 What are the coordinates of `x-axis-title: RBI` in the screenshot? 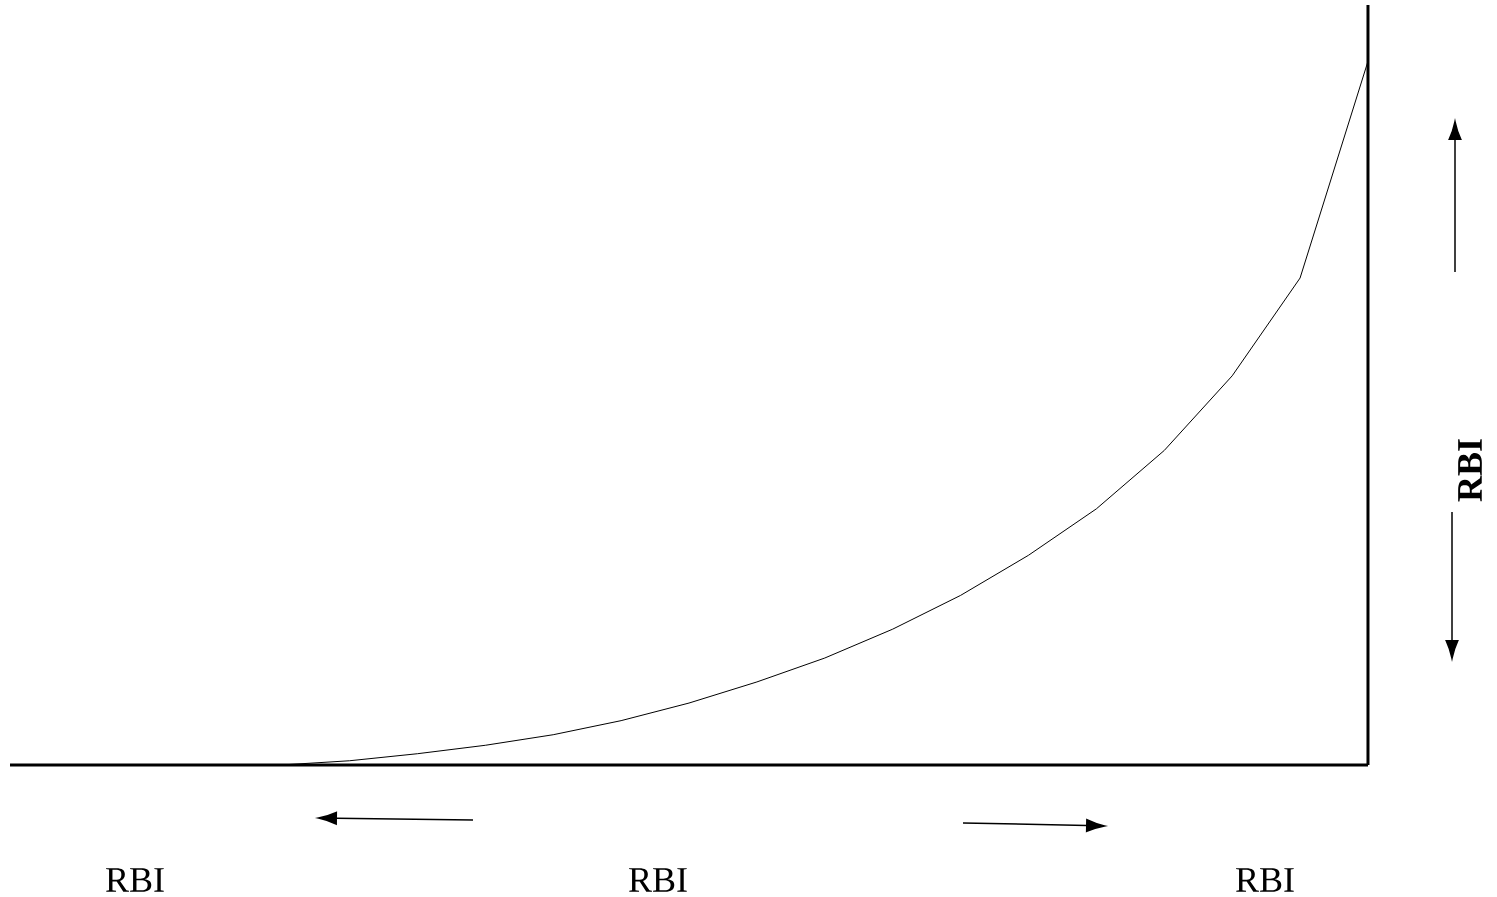 It's located at (658, 880).